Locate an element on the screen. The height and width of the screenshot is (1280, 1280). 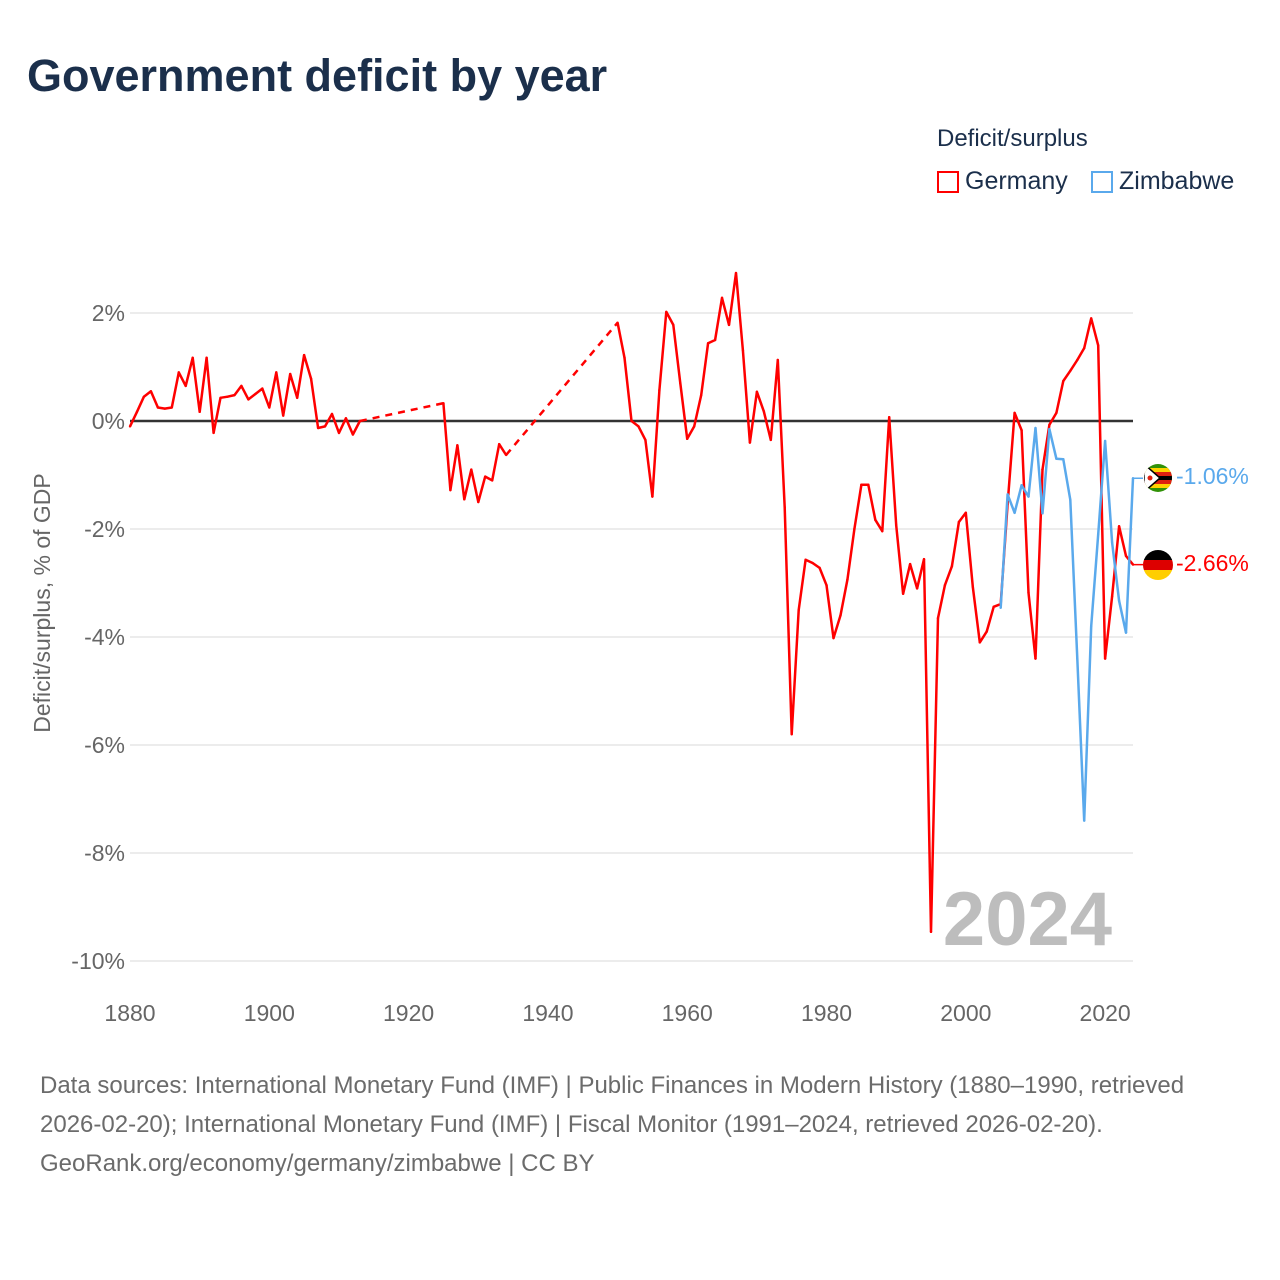
end-labels: -1.06% -2.66% is located at coordinates (1196, 521).